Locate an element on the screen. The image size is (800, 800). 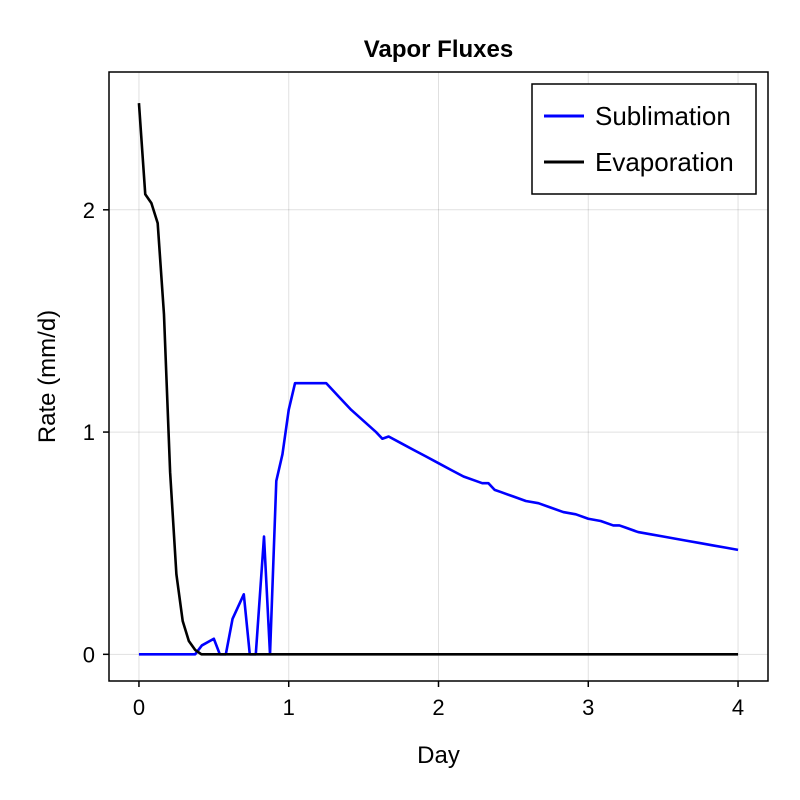
x-tick-label: 2 is located at coordinates (438, 707).